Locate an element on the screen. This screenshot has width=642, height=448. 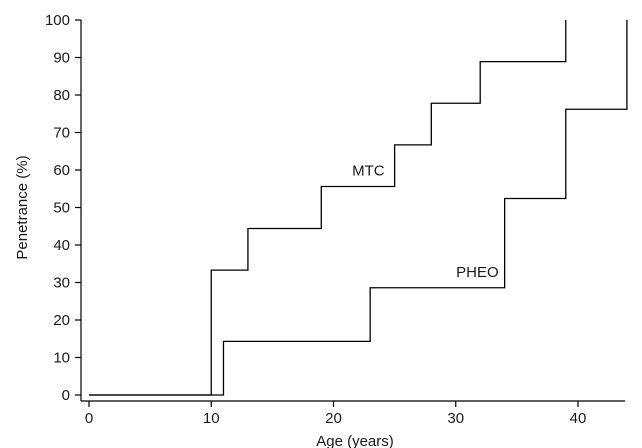
y-tick-label: 70 is located at coordinates (61, 133).